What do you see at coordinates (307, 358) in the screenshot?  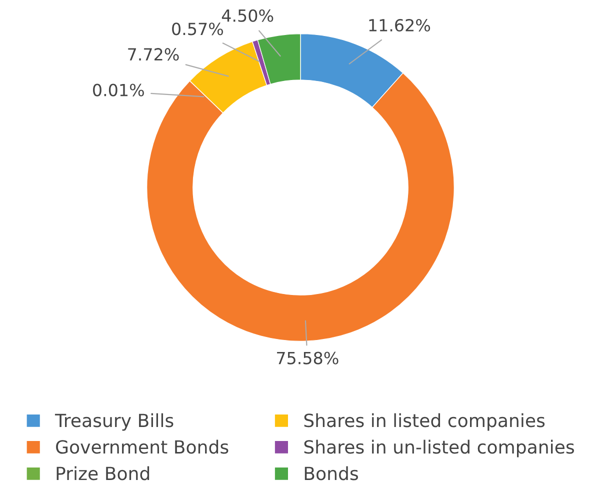 I see `data-label: 75.58%` at bounding box center [307, 358].